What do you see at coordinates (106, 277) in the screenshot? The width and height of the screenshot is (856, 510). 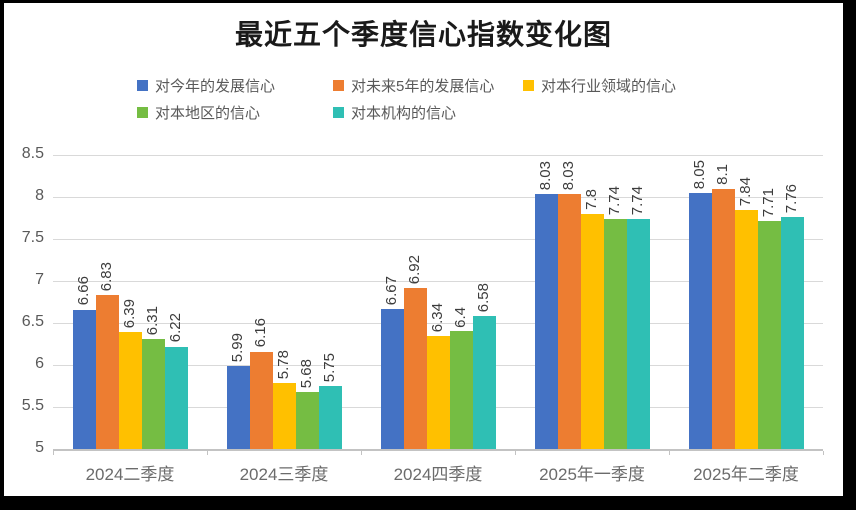 I see `bar-value-label: 6.83` at bounding box center [106, 277].